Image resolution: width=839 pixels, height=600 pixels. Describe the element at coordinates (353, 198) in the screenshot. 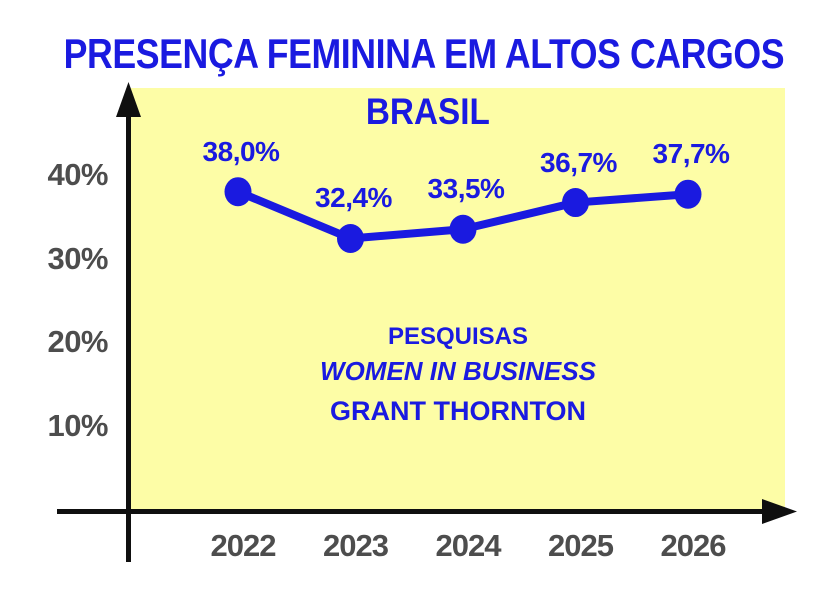

I see `value-label-2023: 32,4%` at that location.